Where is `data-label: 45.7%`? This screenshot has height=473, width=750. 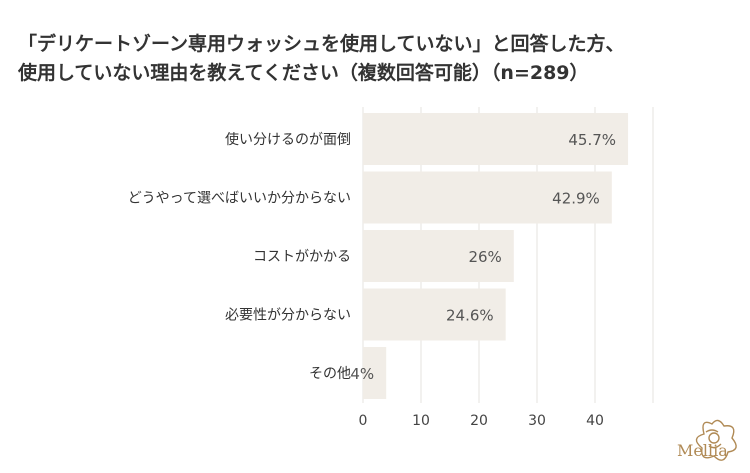
data-label: 45.7% is located at coordinates (592, 140).